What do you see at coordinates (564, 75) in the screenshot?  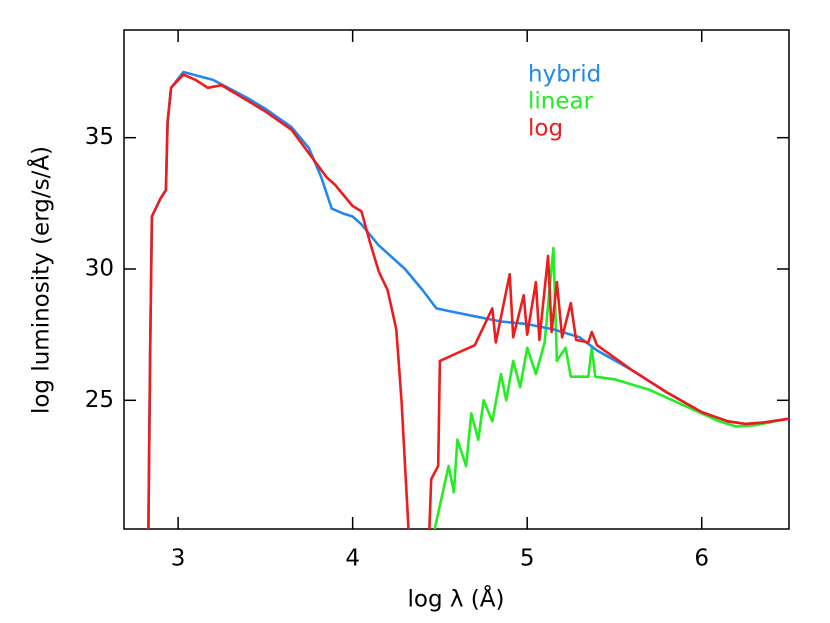 I see `legend-entry: hybrid` at bounding box center [564, 75].